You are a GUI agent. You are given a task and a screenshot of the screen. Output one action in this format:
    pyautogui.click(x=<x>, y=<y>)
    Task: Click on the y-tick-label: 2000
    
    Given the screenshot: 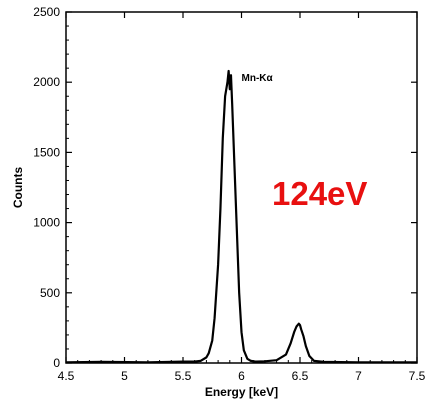 What is the action you would take?
    pyautogui.click(x=46, y=82)
    